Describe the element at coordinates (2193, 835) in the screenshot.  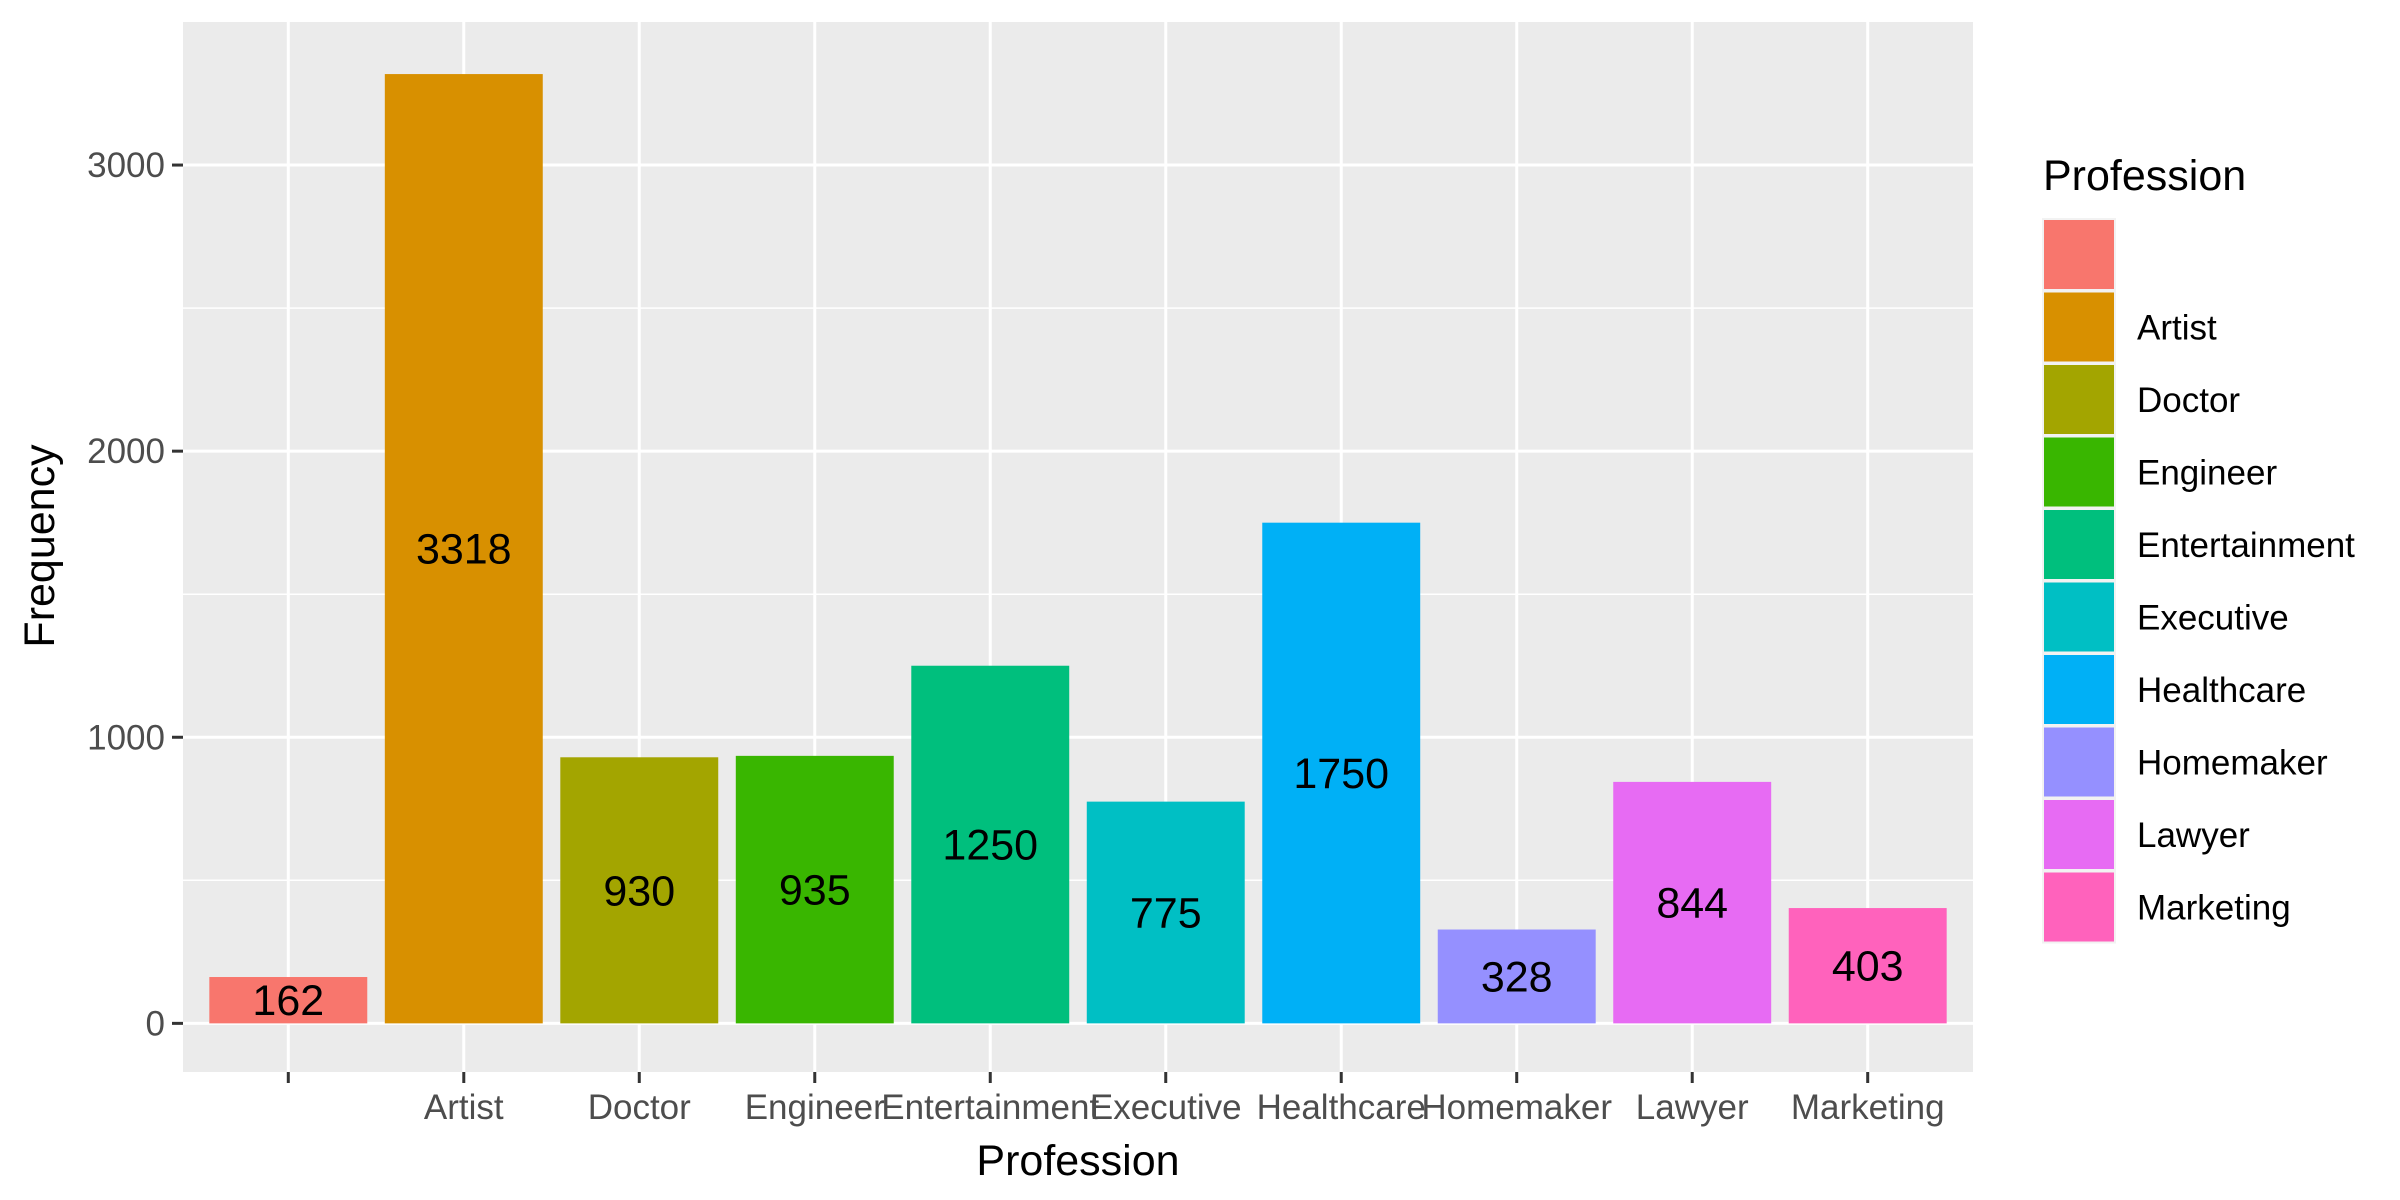
I see `legend-label: Lawyer` at that location.